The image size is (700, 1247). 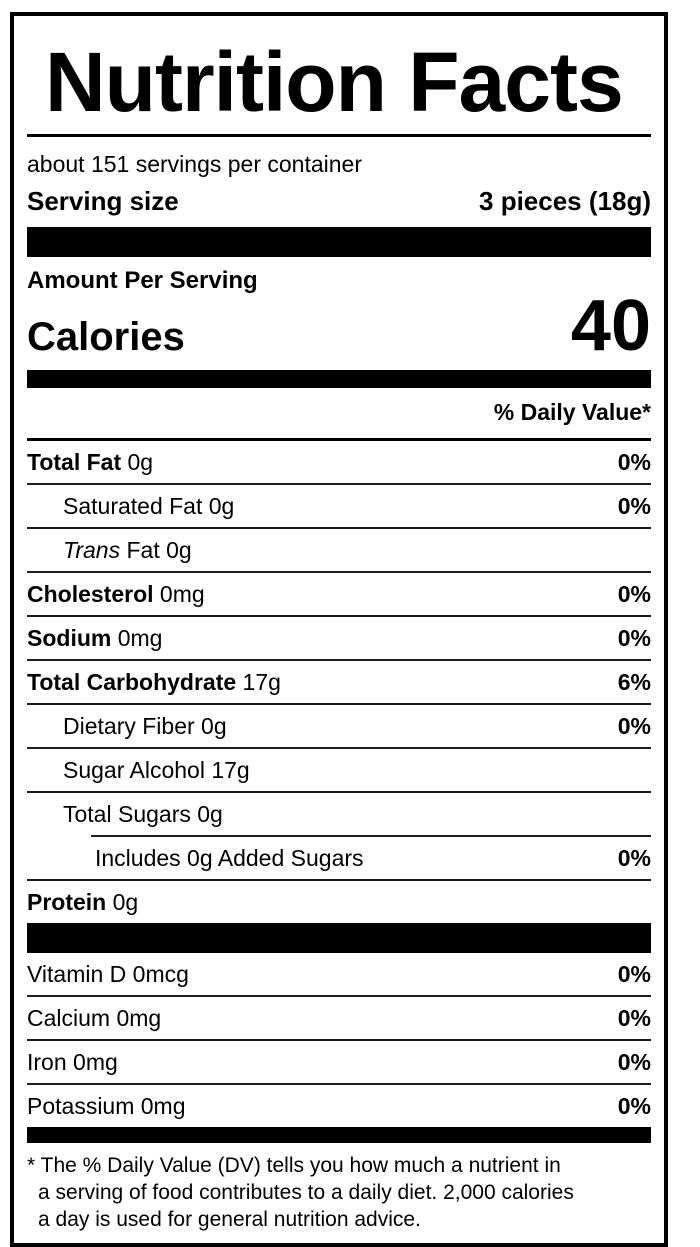 I want to click on nutrient-row-trans-fat: Trans Fat 0g, so click(x=339, y=549).